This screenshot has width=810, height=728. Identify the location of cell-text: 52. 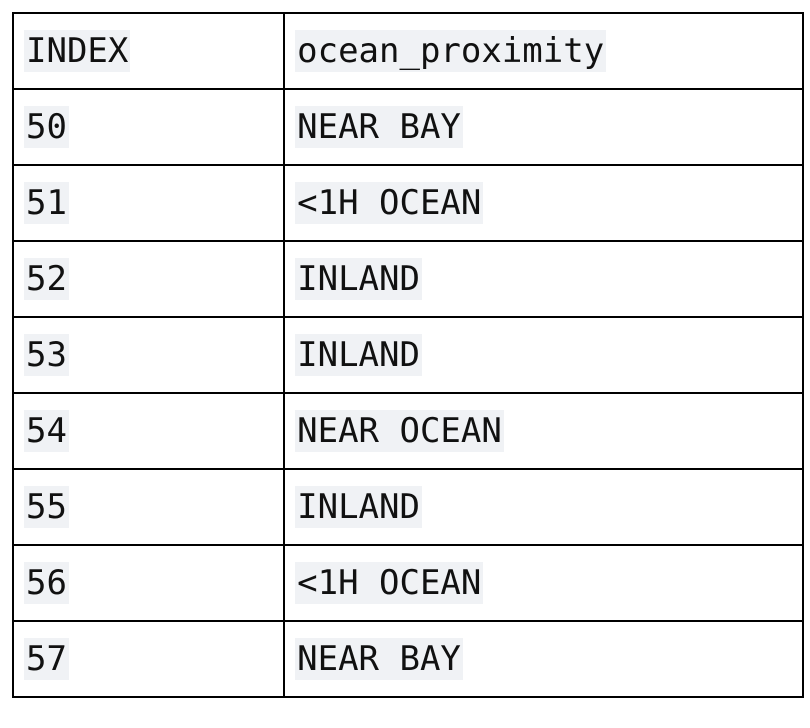
(46, 279).